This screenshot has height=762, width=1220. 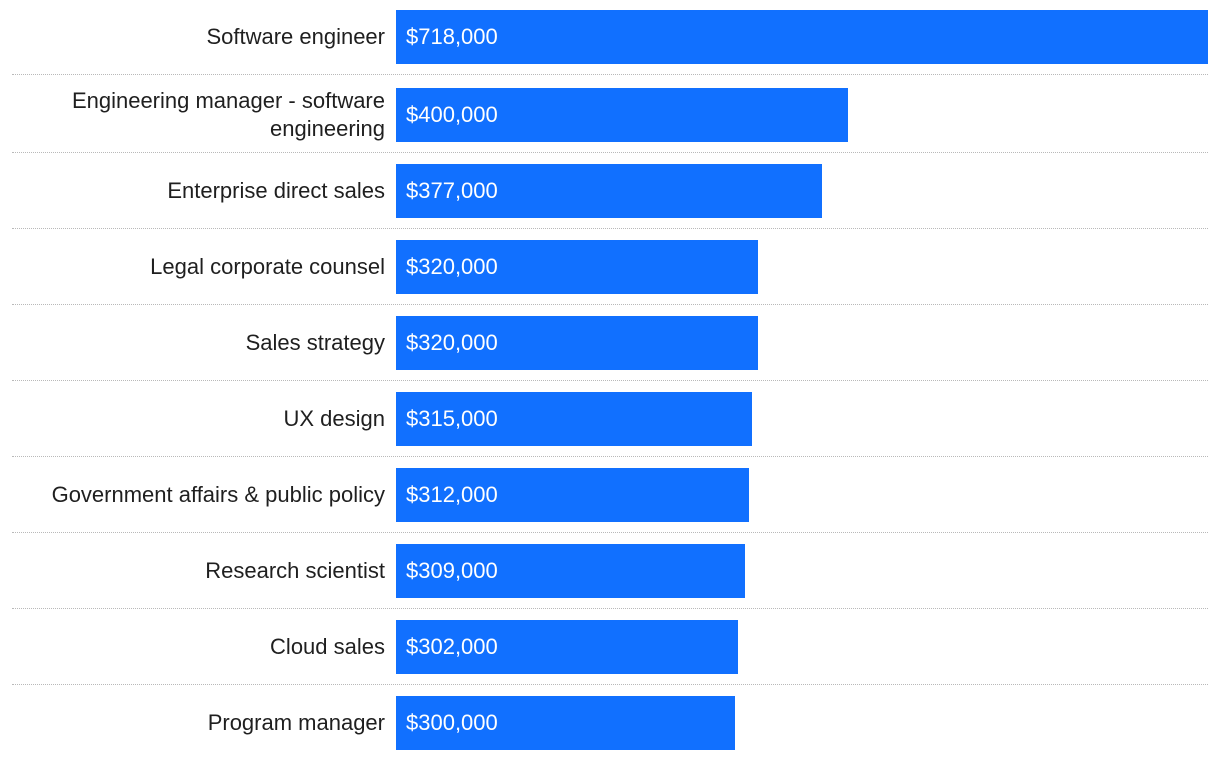 What do you see at coordinates (334, 418) in the screenshot?
I see `category-label: UX design` at bounding box center [334, 418].